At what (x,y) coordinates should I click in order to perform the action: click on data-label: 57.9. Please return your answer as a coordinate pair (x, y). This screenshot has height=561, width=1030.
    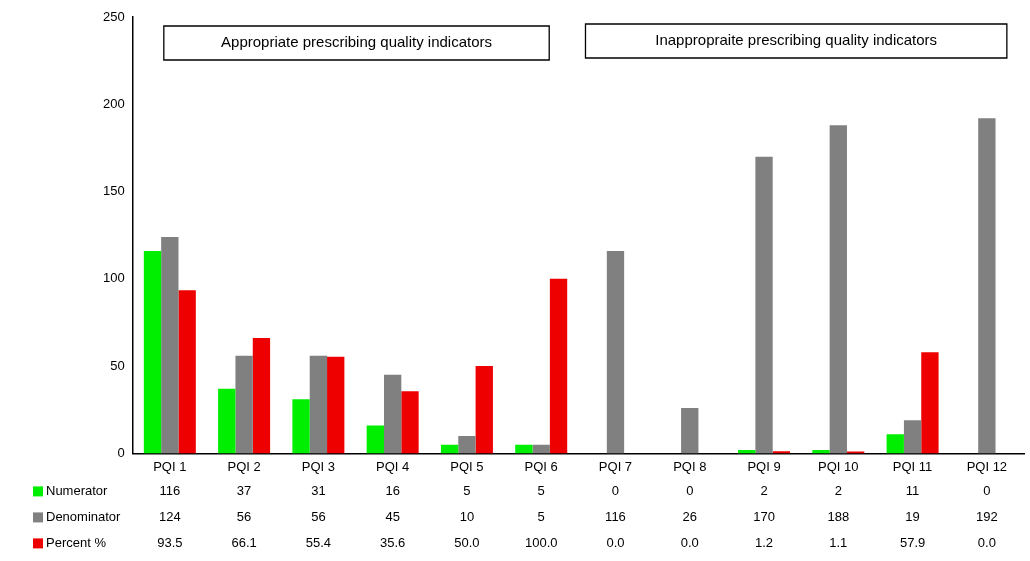
    Looking at the image, I should click on (912, 542).